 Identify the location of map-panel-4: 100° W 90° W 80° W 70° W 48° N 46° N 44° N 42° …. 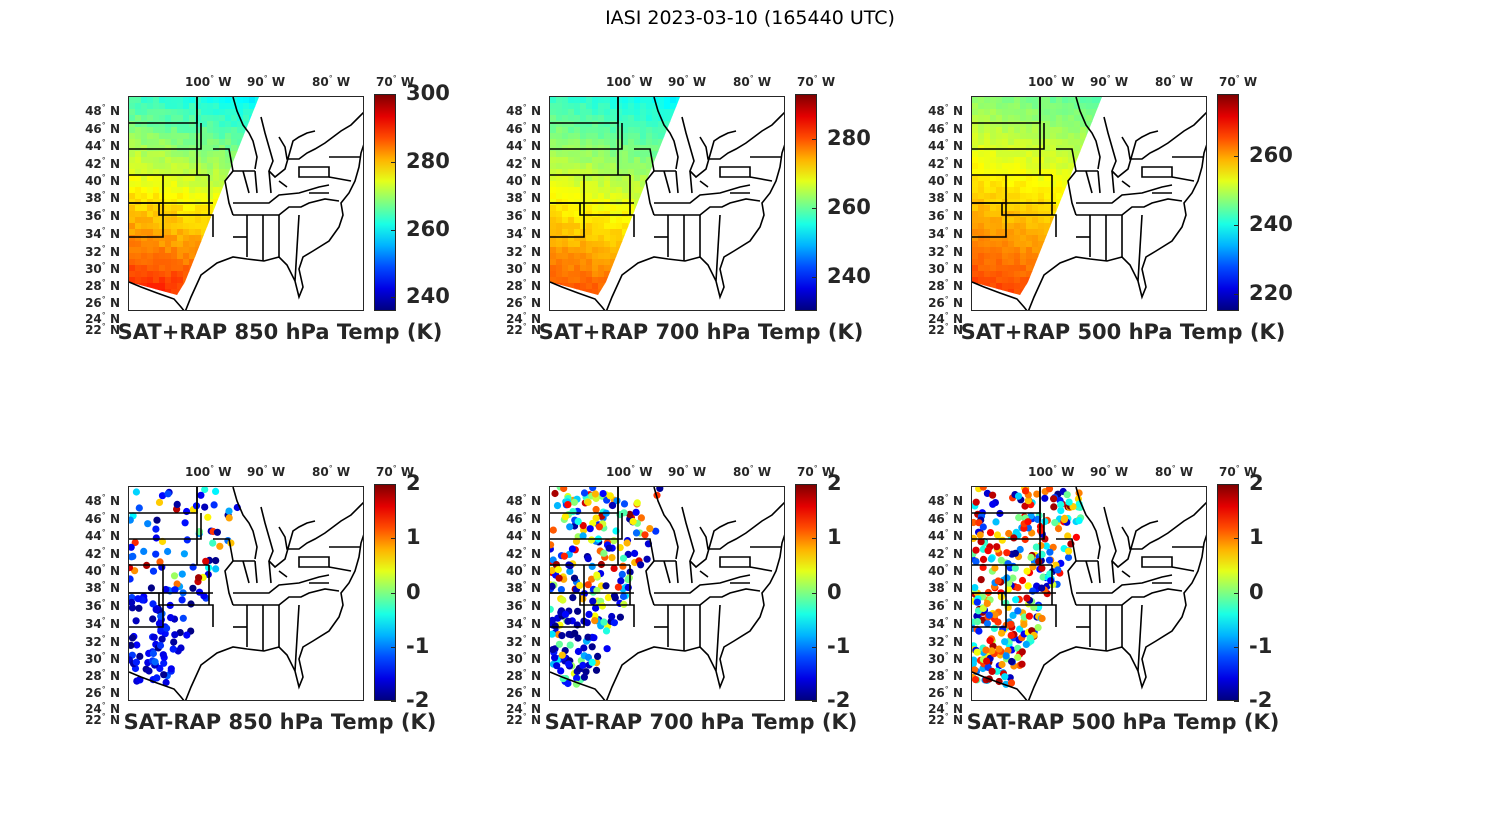
(280, 591).